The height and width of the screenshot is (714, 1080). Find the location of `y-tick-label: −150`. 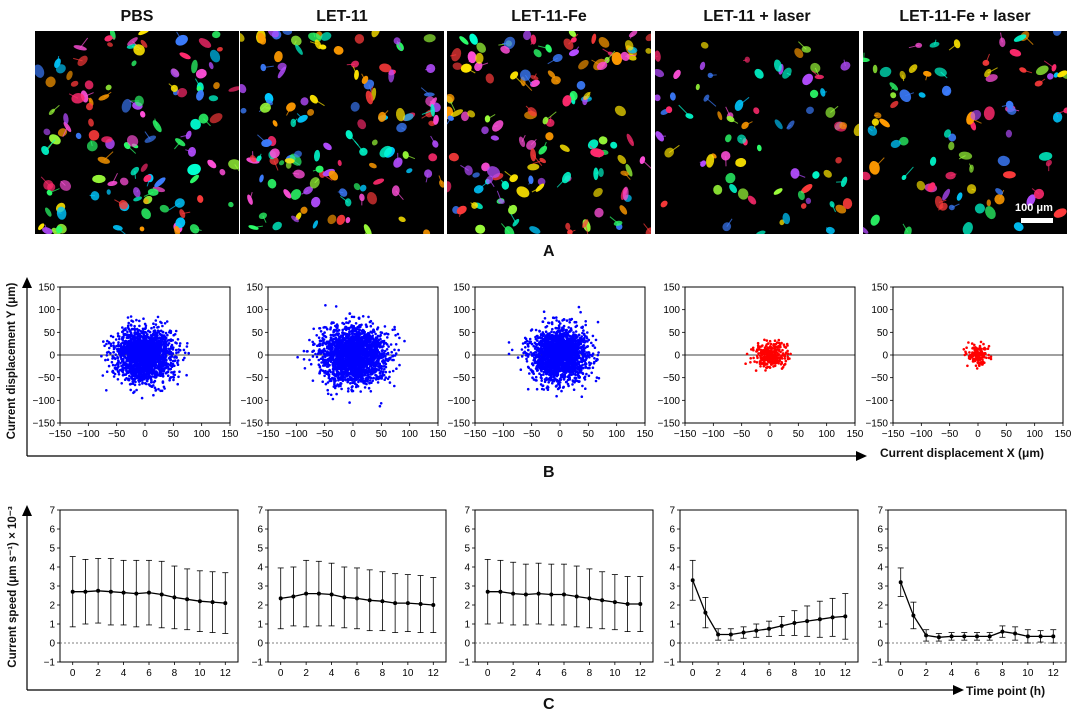

y-tick-label: −150 is located at coordinates (251, 424).